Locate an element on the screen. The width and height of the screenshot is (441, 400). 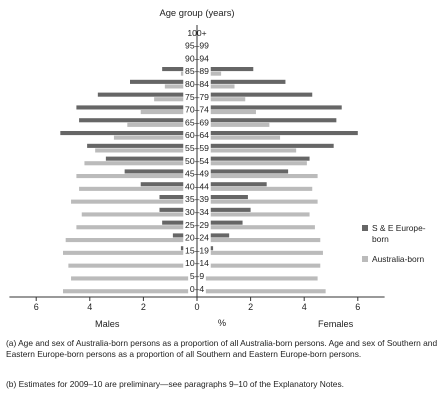
axis-title: Age group (years) is located at coordinates (196, 12).